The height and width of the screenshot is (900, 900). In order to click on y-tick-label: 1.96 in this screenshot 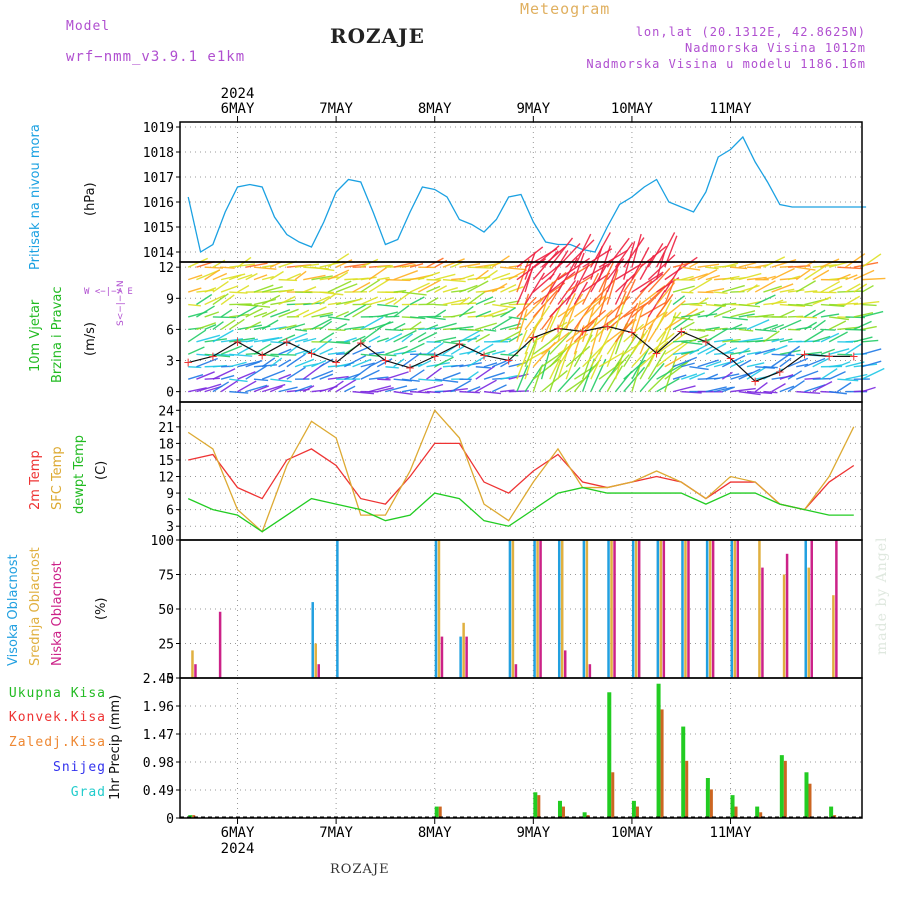, I will do `click(158, 707)`.